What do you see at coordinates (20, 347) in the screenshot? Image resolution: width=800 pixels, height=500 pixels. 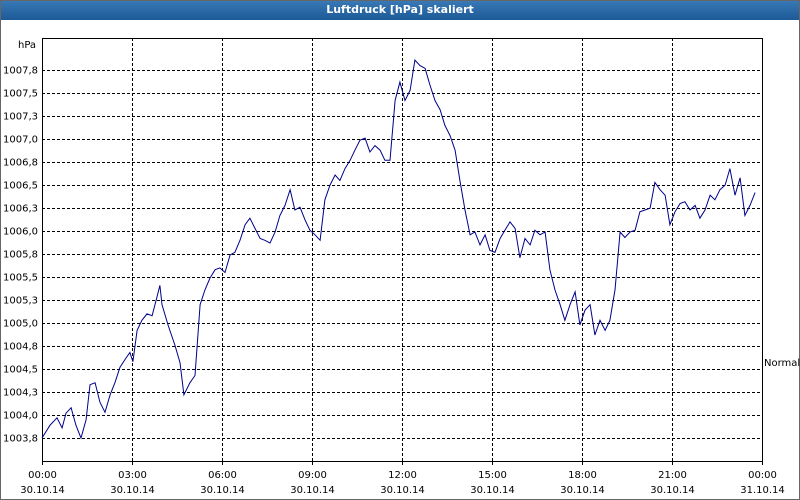 I see `y-tick-label: 1004,8` at bounding box center [20, 347].